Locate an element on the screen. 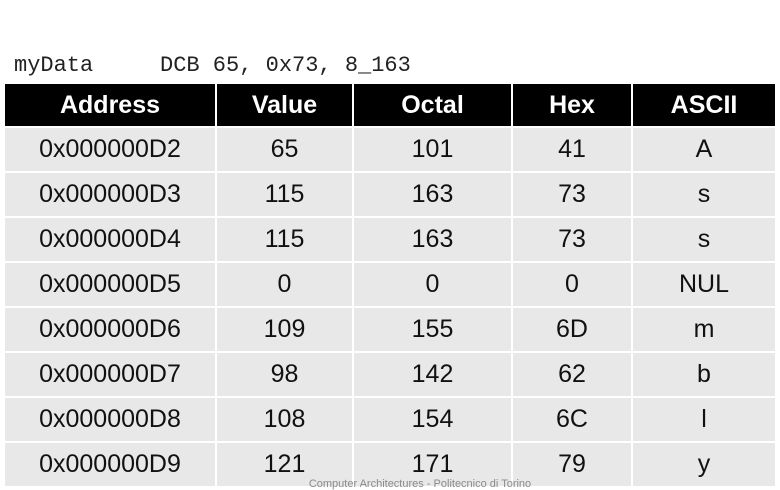 The width and height of the screenshot is (780, 490). header-hex: Hex is located at coordinates (571, 105).